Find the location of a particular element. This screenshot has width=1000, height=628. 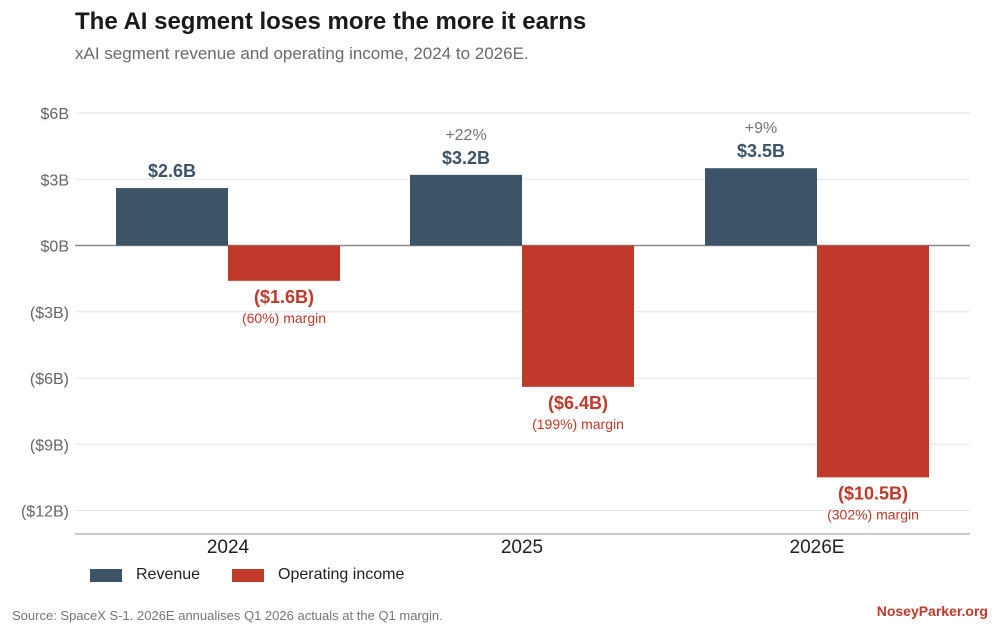

legend-swatch-operating-income is located at coordinates (248, 575).